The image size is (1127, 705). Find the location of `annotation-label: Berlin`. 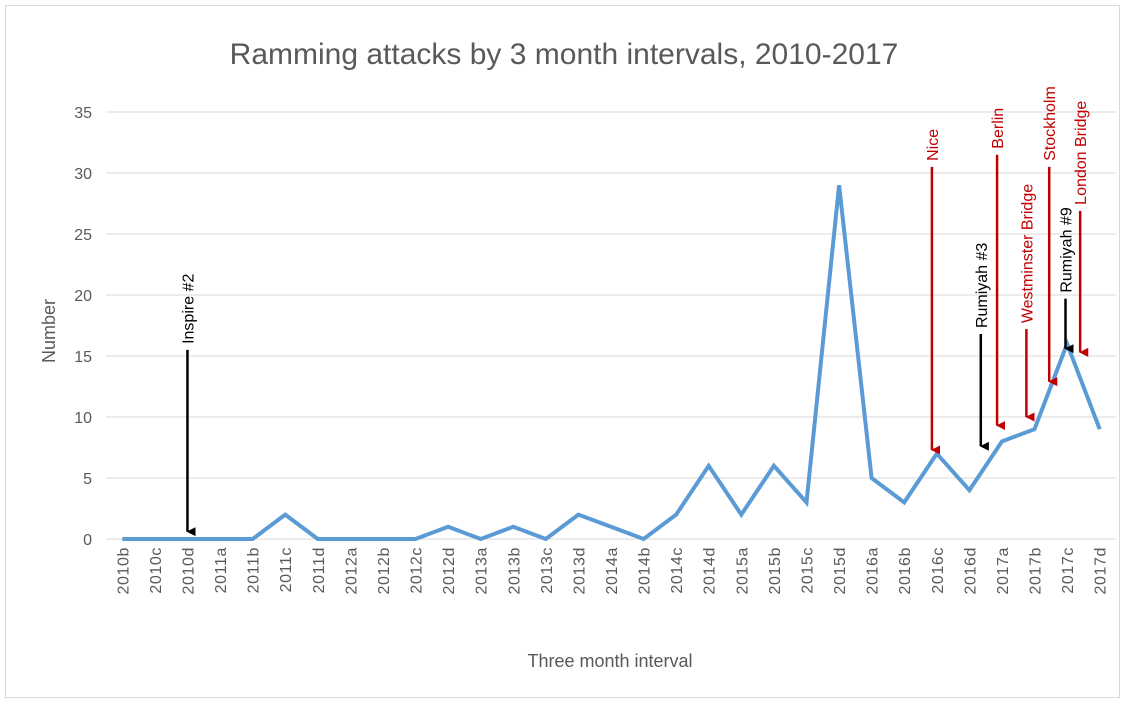

annotation-label: Berlin is located at coordinates (998, 128).